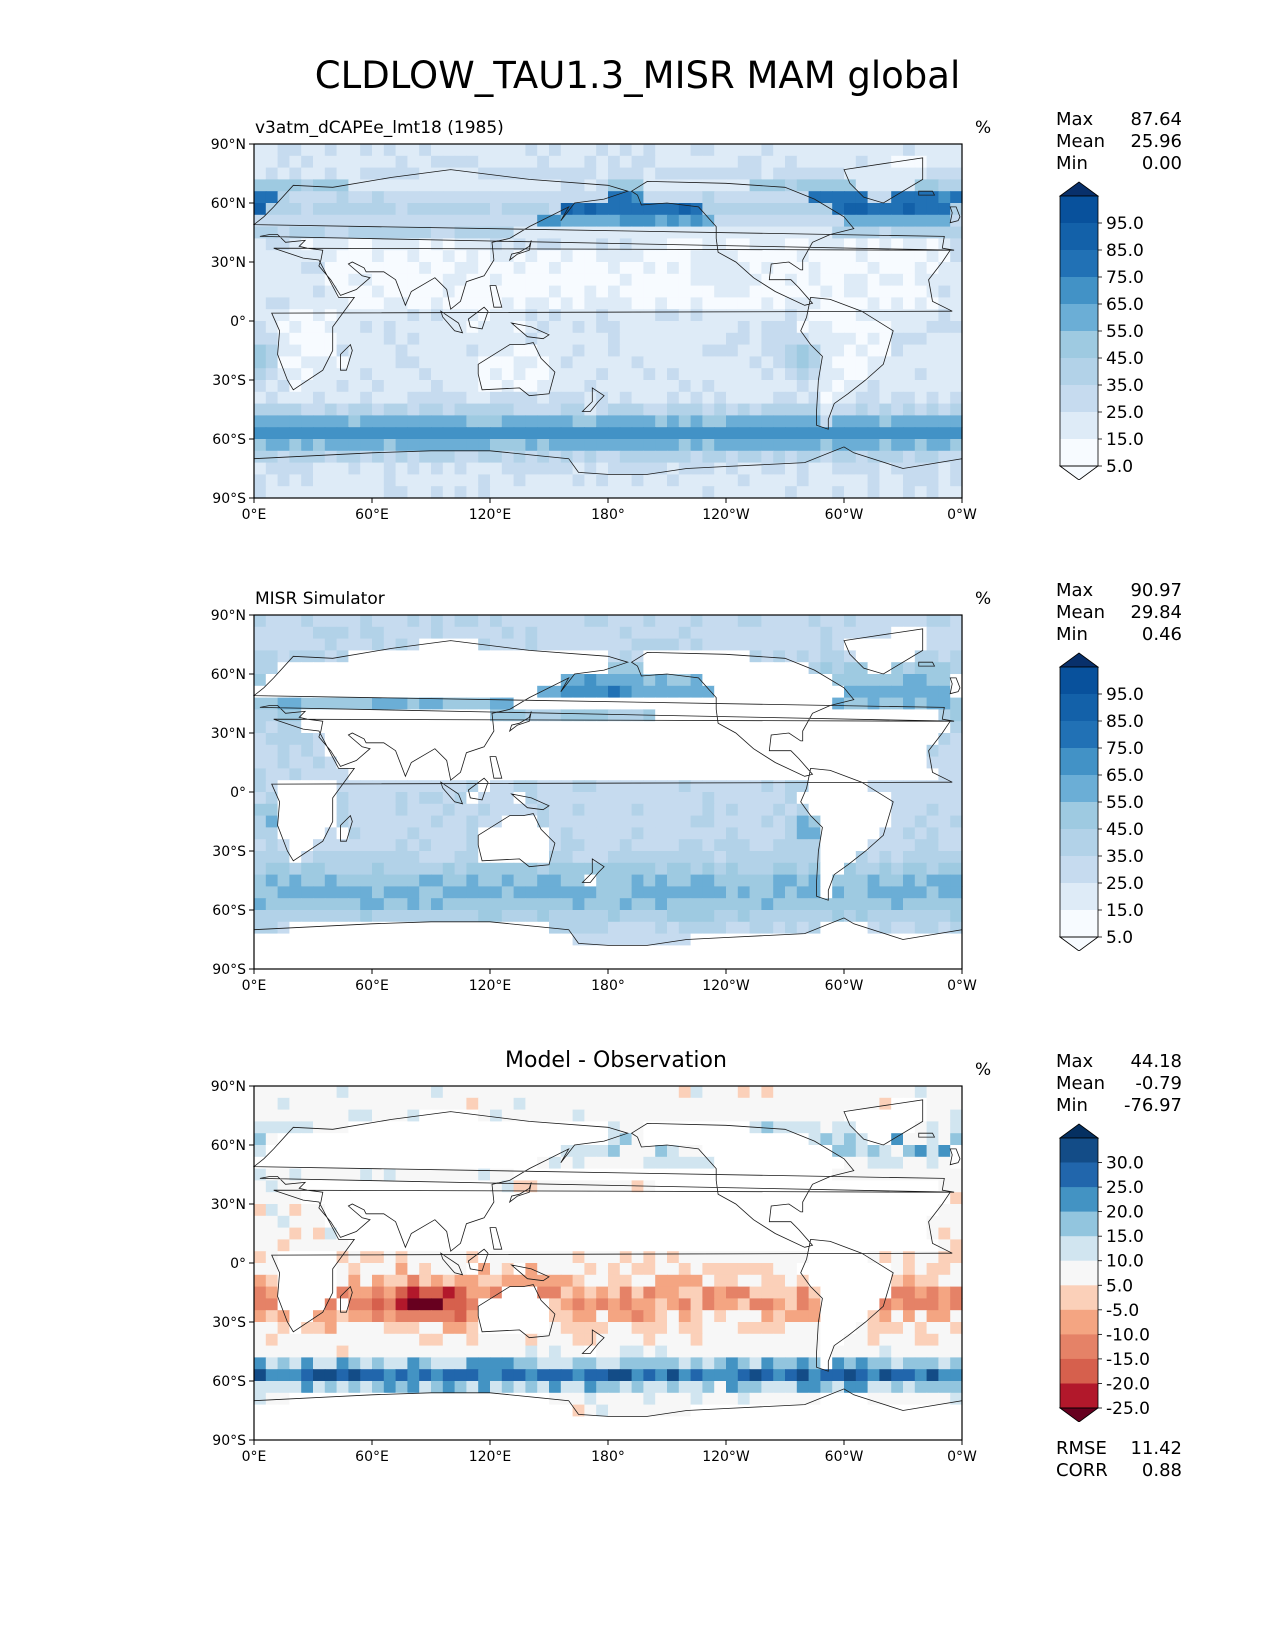 The image size is (1275, 1650). I want to click on units-label: %, so click(983, 128).